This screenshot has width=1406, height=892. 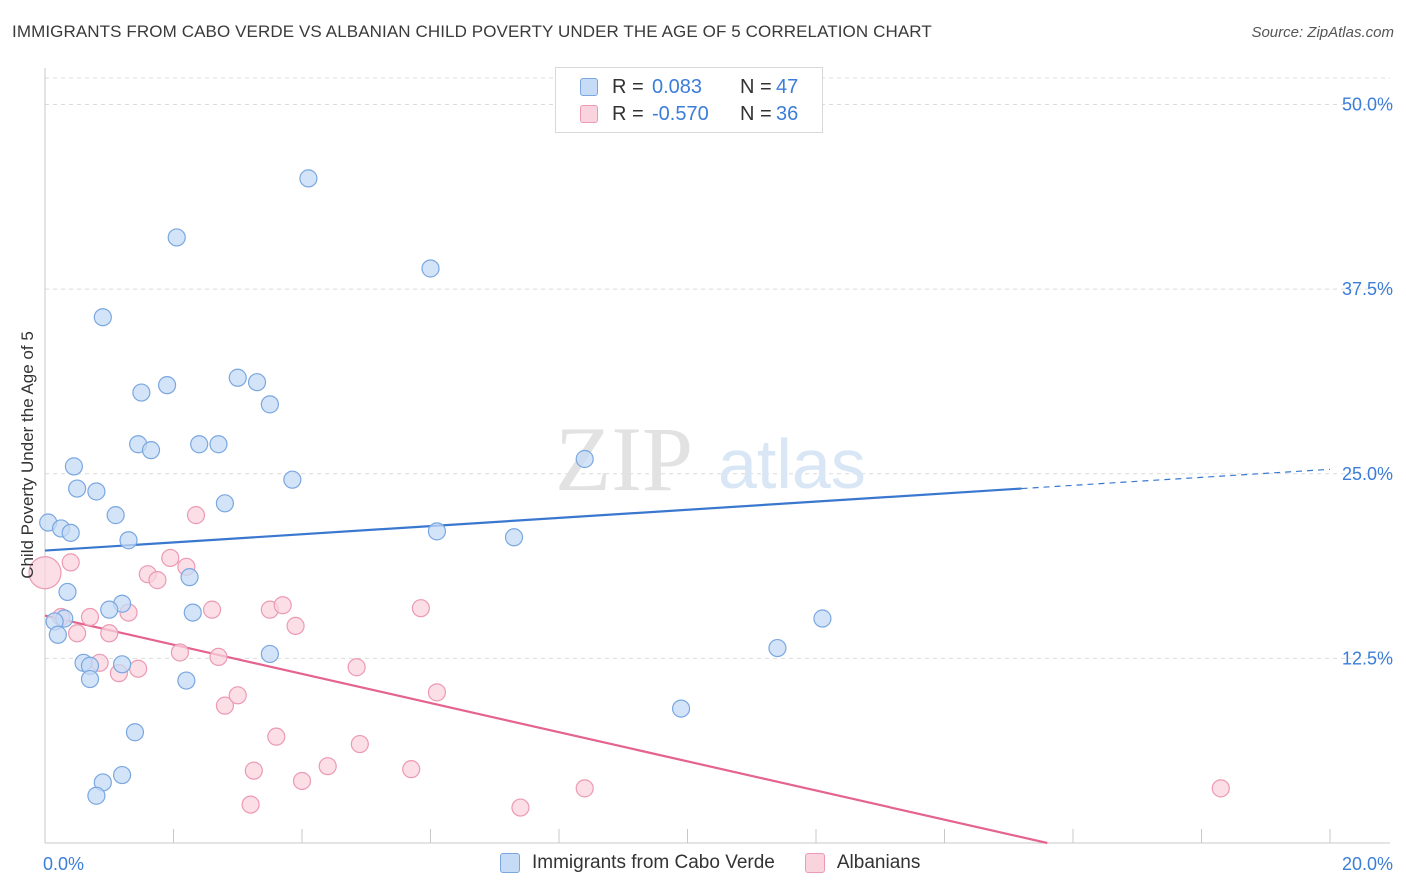 I want to click on legend-row-cabo-verde: R = 0.083 N = 47, so click(x=689, y=87).